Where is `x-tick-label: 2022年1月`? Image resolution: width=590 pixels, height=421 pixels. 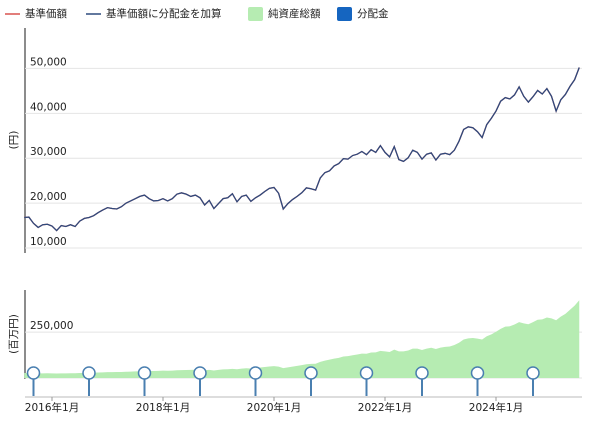
x-tick-label: 2022年1月 is located at coordinates (385, 407).